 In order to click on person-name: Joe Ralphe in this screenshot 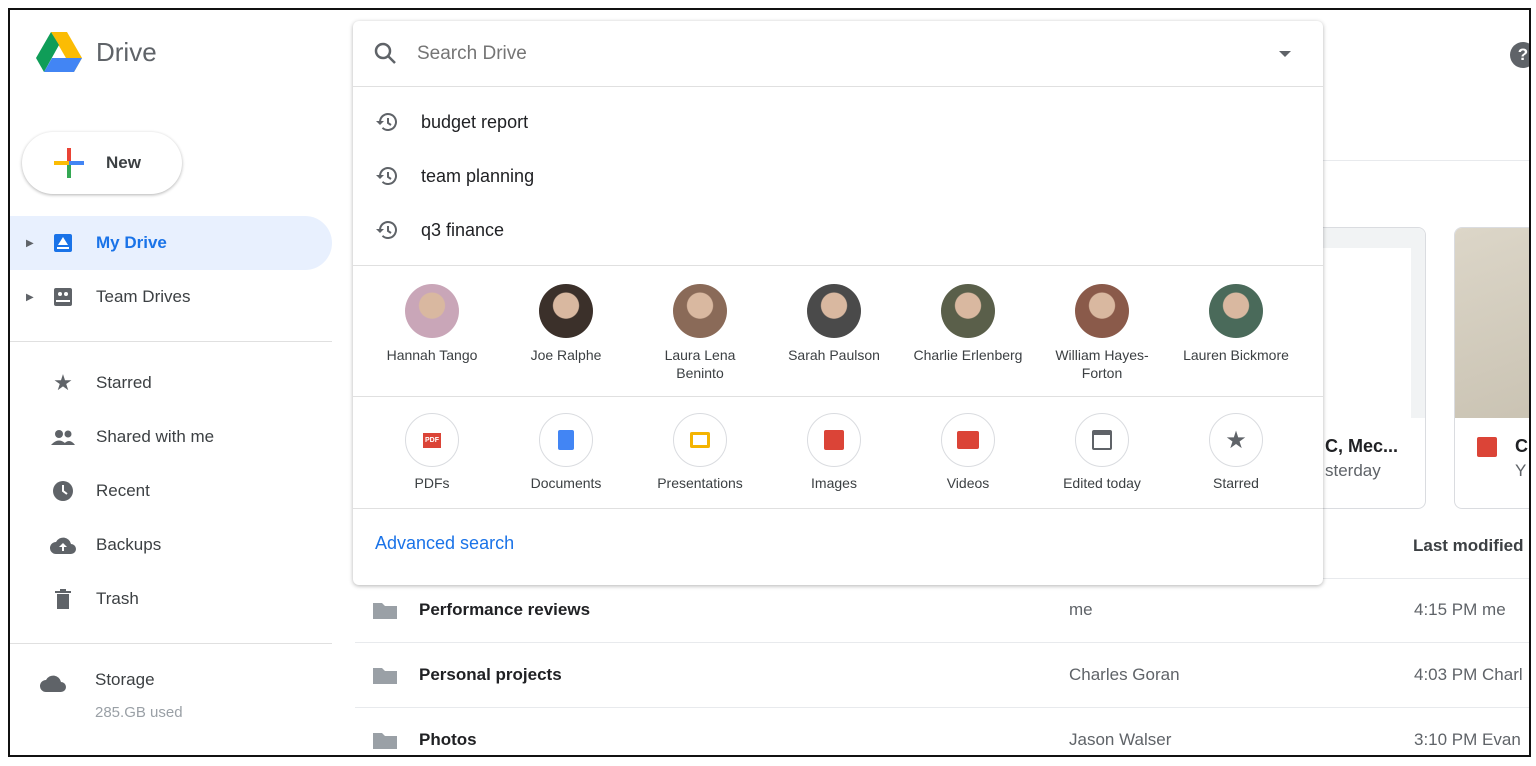, I will do `click(566, 355)`.